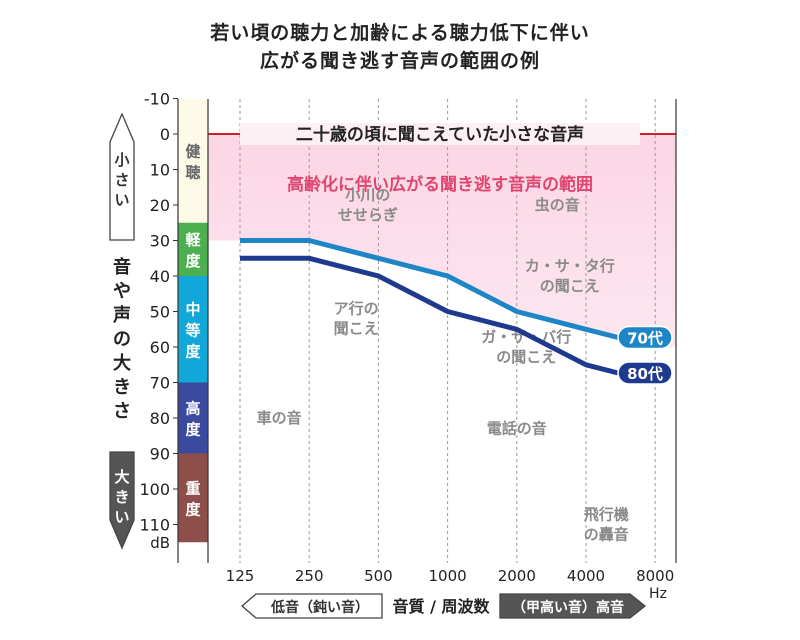 Image resolution: width=800 pixels, height=640 pixels. What do you see at coordinates (586, 576) in the screenshot?
I see `x-tick-label: 4000` at bounding box center [586, 576].